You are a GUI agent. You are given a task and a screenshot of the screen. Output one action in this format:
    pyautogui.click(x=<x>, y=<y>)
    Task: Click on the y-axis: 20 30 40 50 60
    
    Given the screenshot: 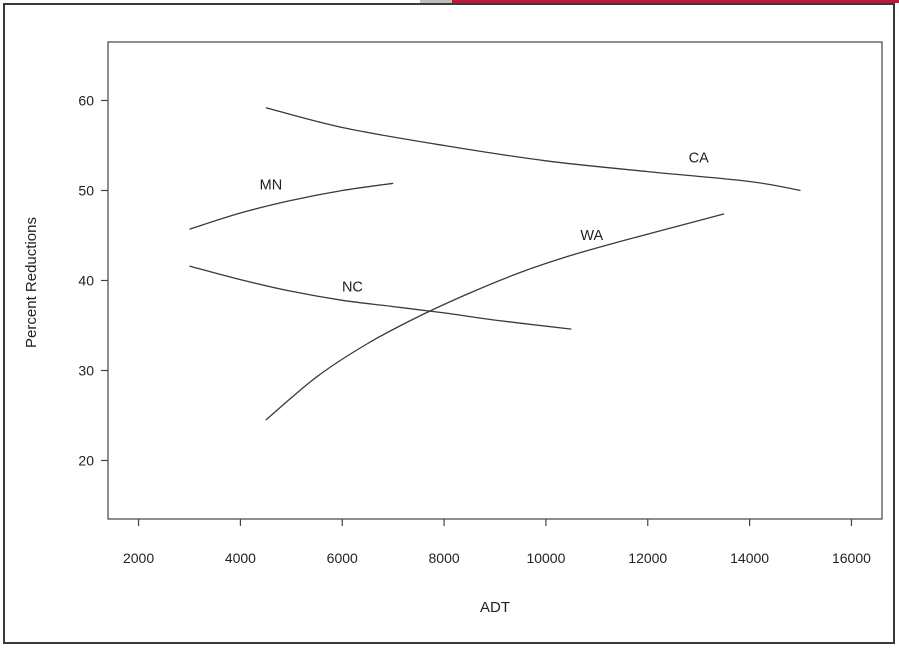 What is the action you would take?
    pyautogui.click(x=93, y=281)
    